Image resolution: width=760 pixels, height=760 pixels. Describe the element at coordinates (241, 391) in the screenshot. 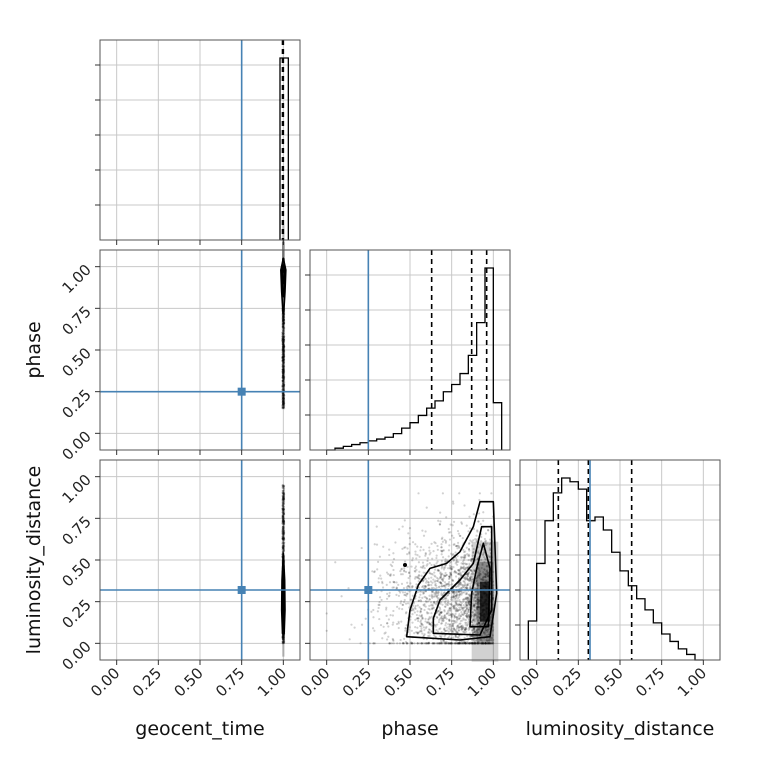

I see `truth-marker` at that location.